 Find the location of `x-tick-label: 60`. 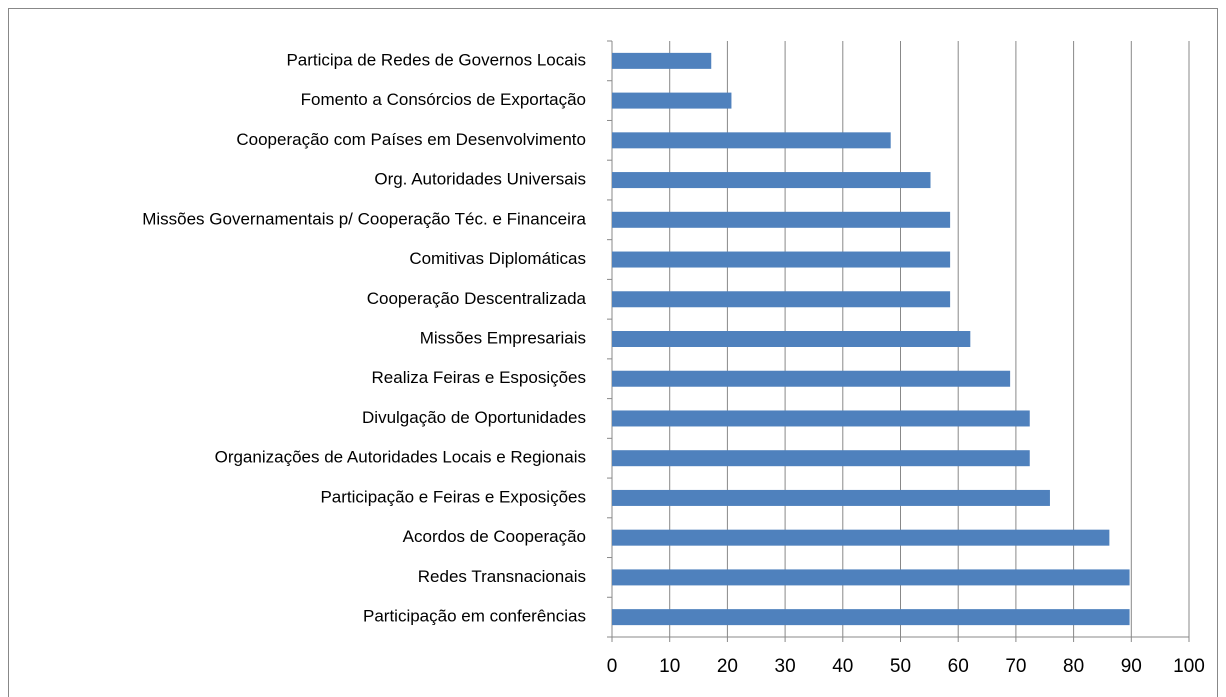

x-tick-label: 60 is located at coordinates (958, 666).